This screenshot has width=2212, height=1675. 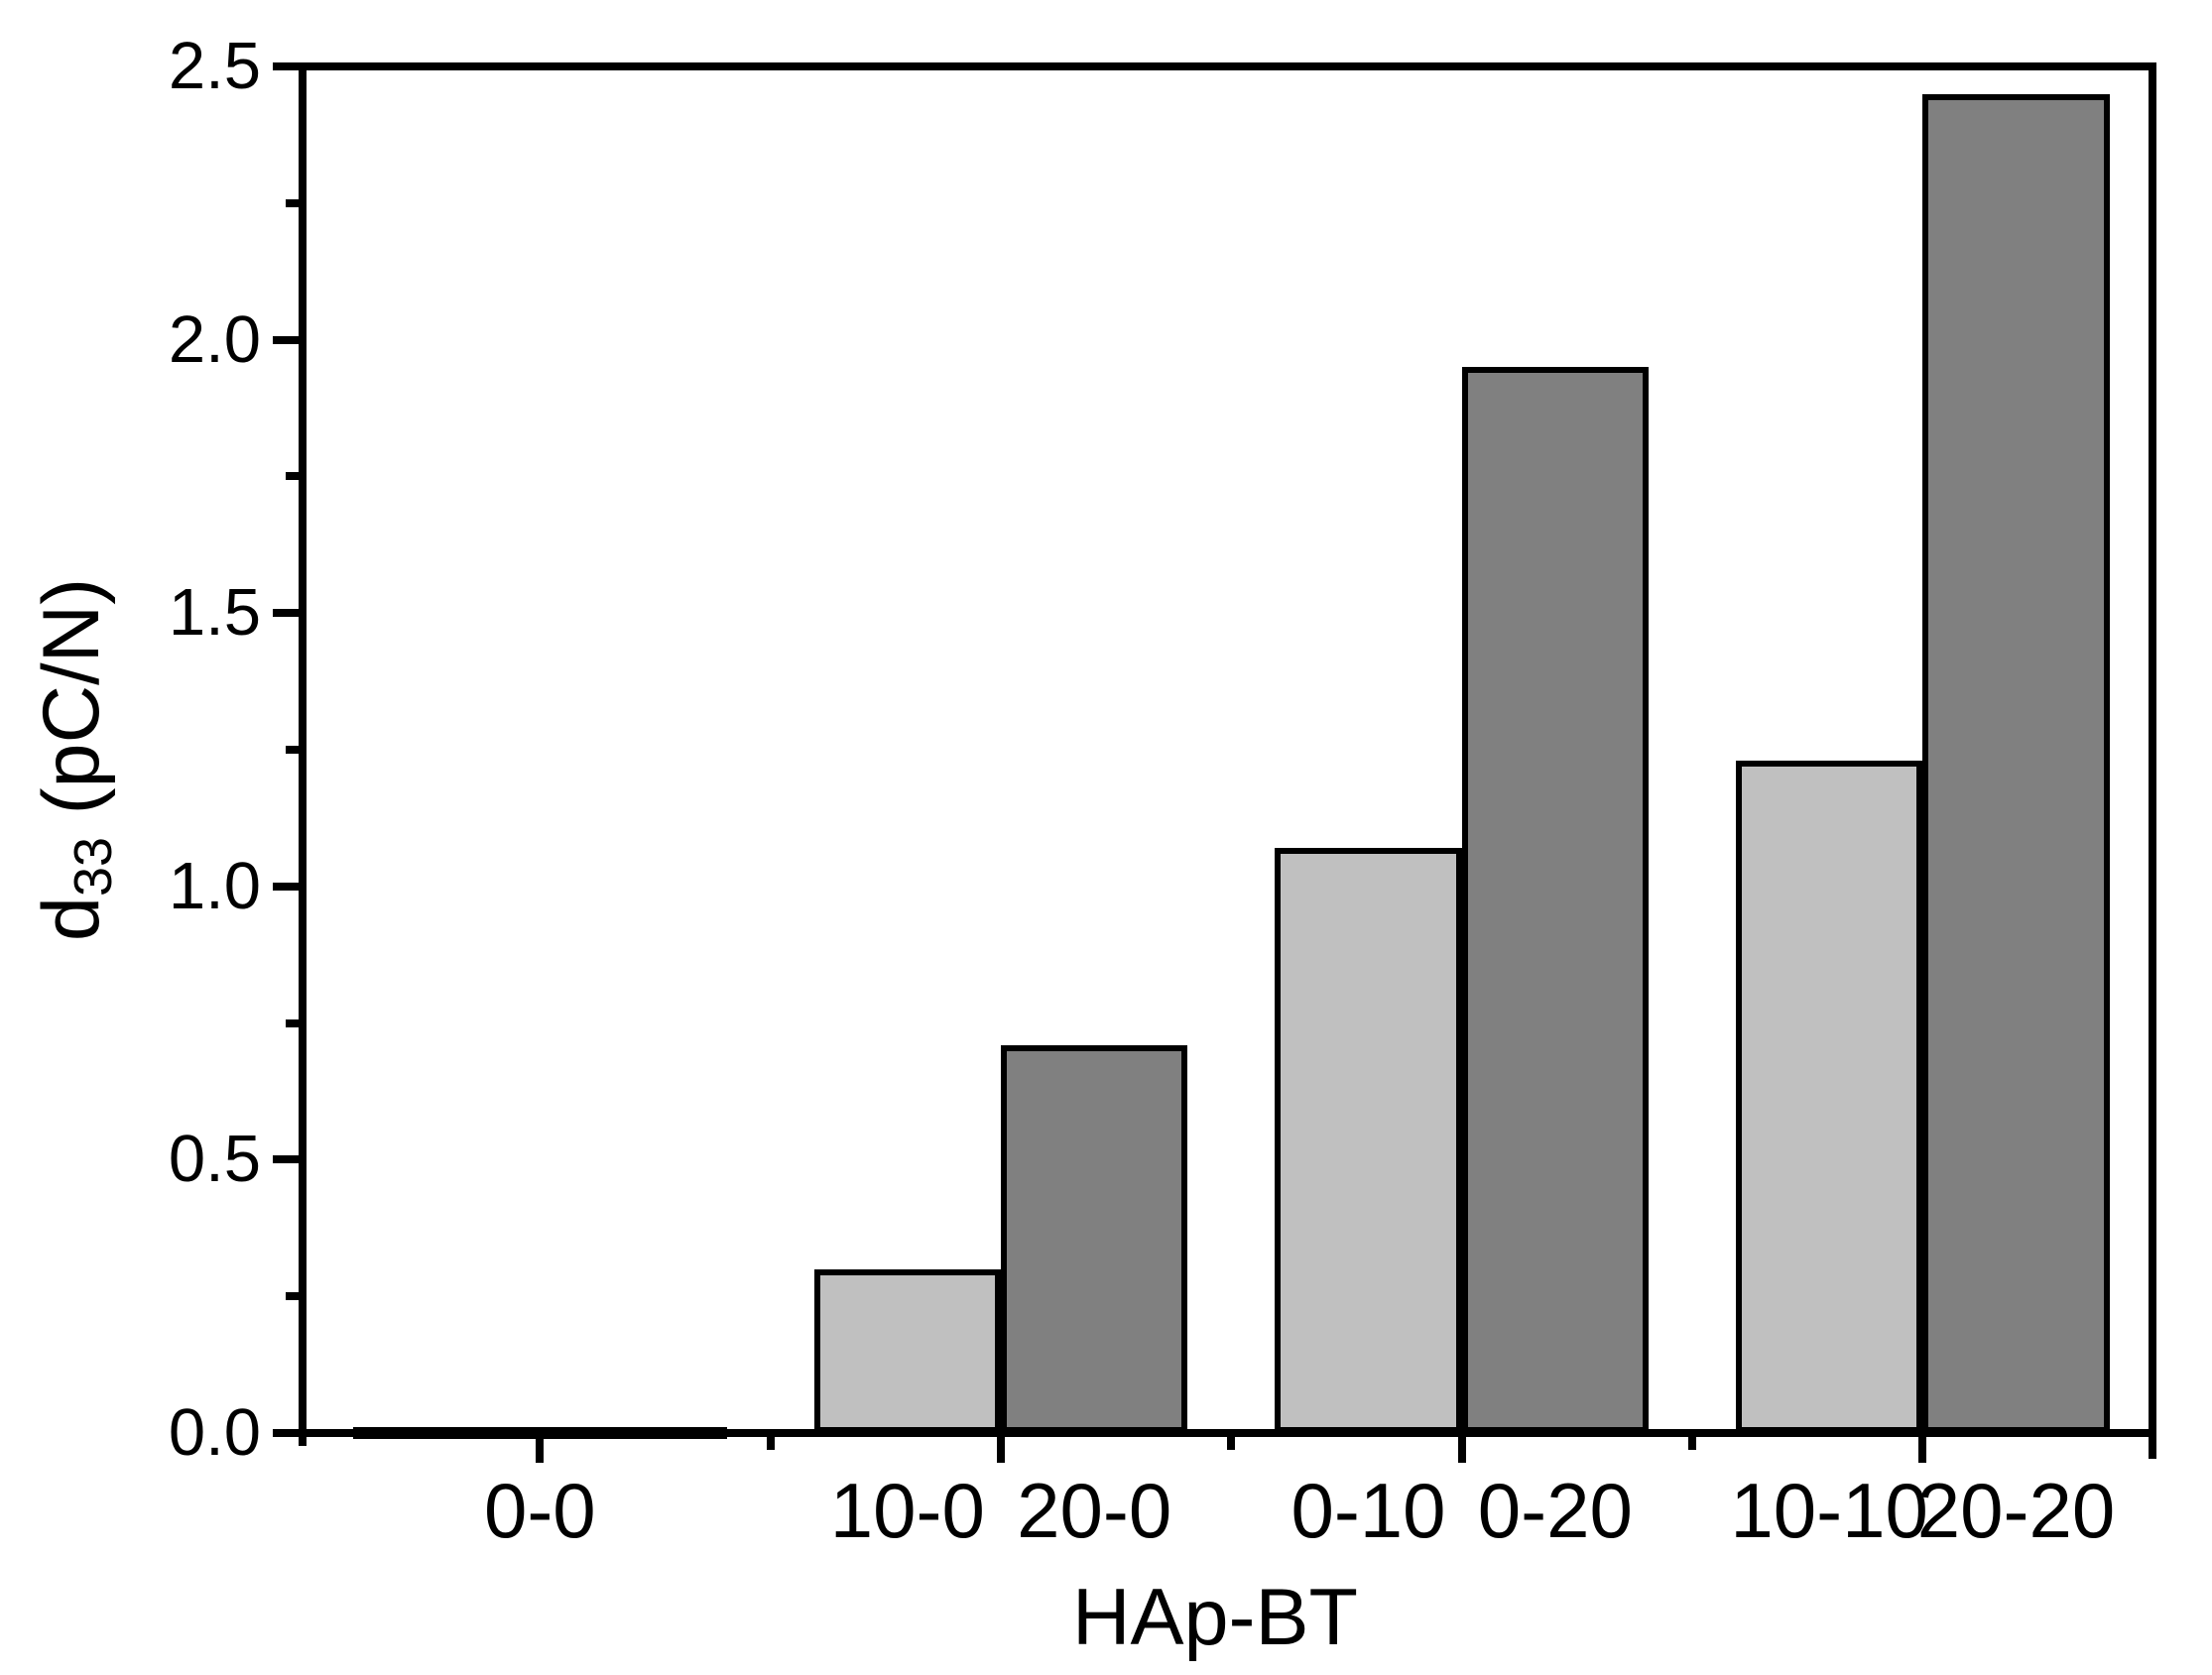 I want to click on y-tick-label: 0.5, so click(x=214, y=1159).